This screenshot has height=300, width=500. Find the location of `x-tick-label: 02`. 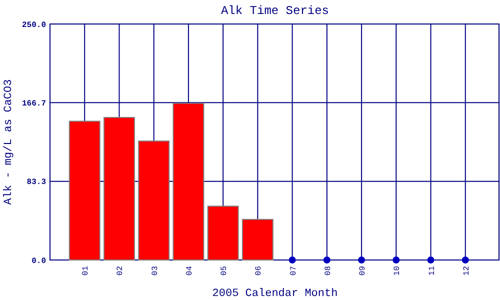

x-tick-label: 02 is located at coordinates (121, 271).